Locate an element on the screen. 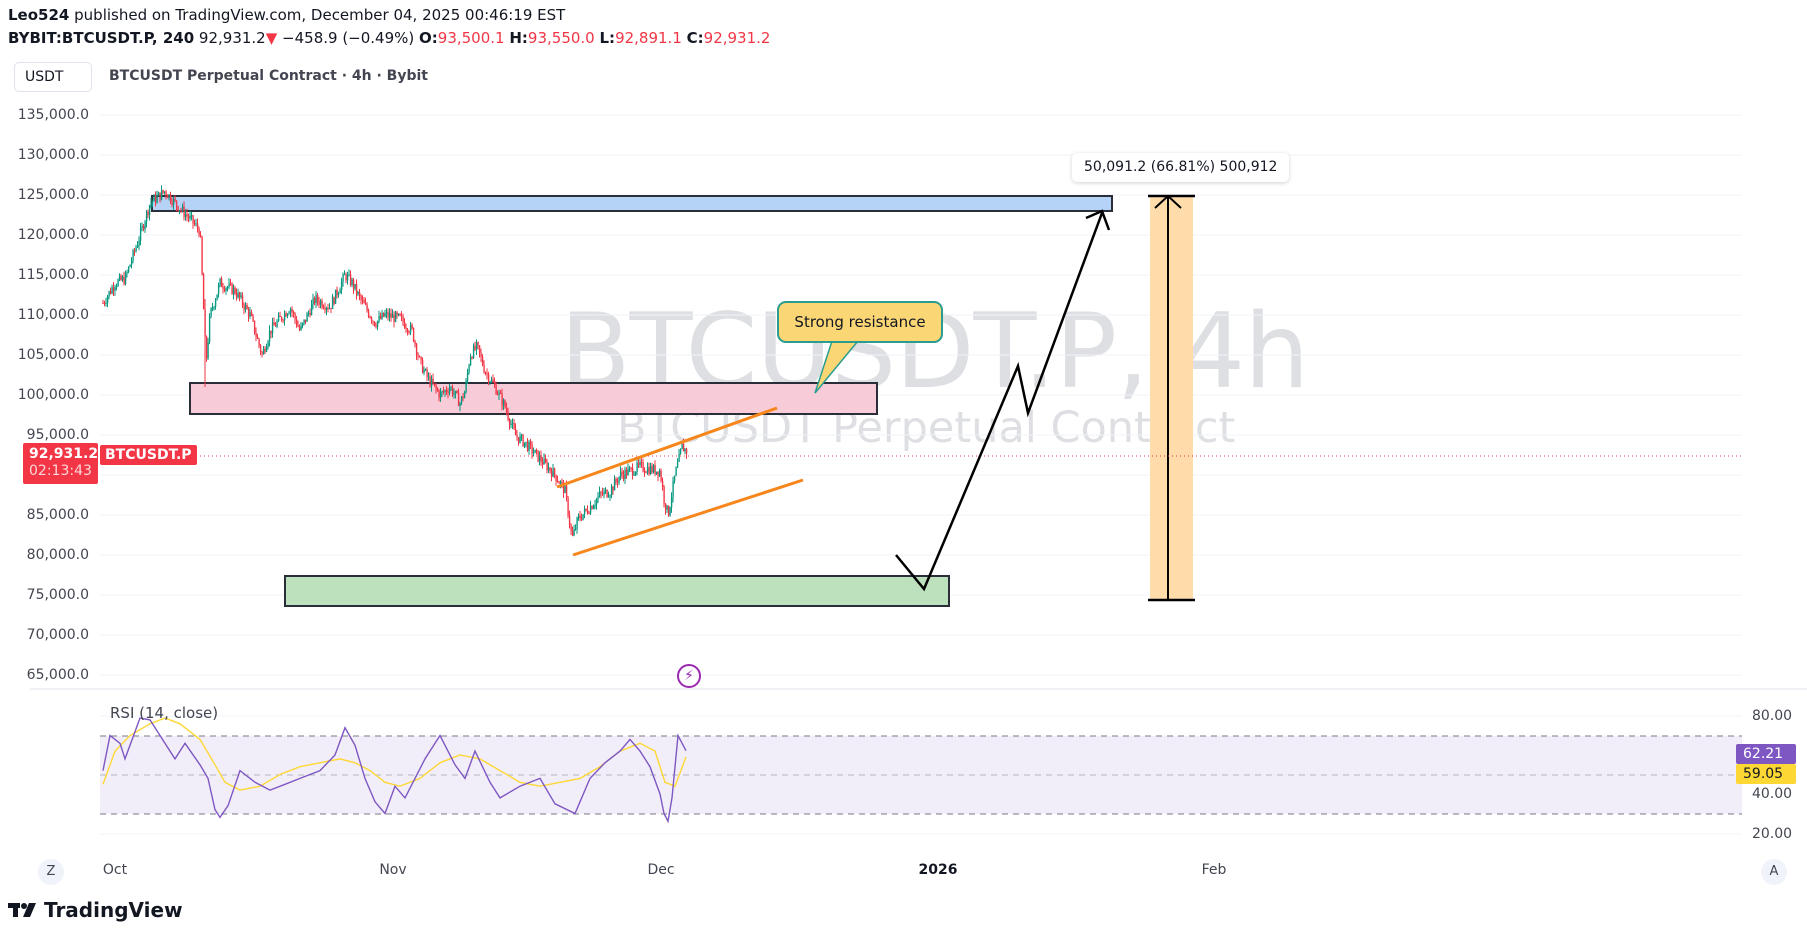  zoom-reset-button: Z is located at coordinates (51, 872).